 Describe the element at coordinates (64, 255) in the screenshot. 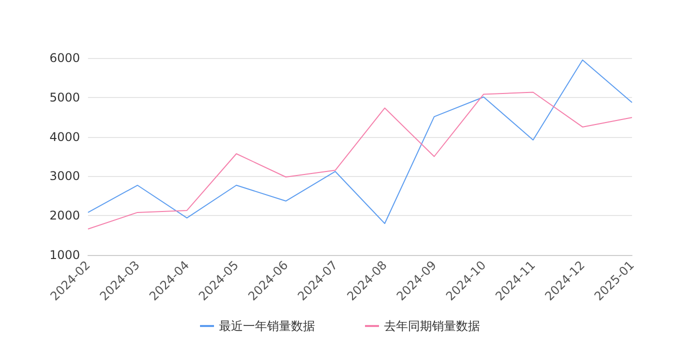

I see `y-tick-label: 1000` at that location.